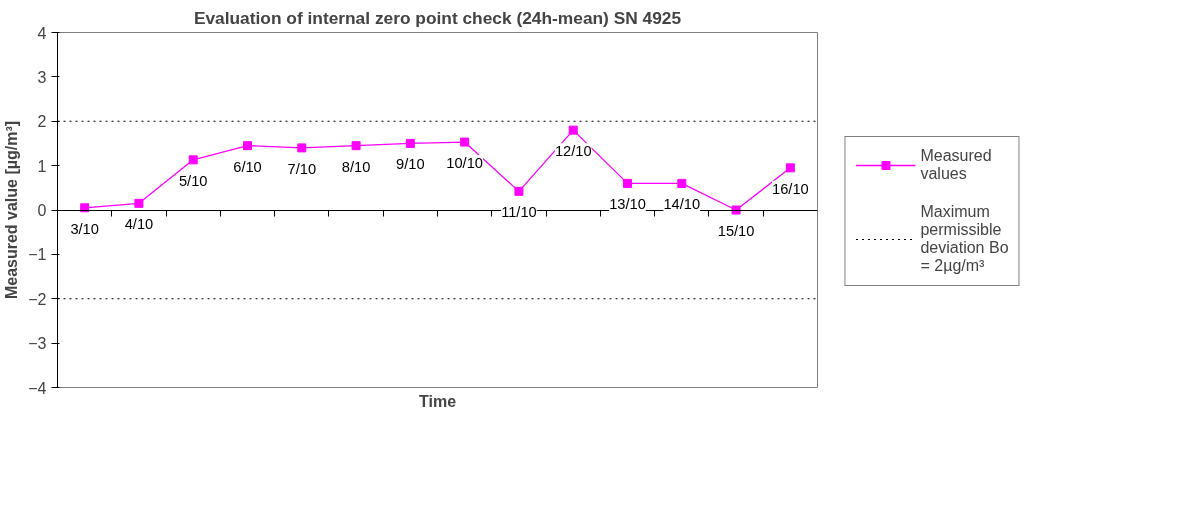  Describe the element at coordinates (437, 401) in the screenshot. I see `x-axis-title: Time` at that location.